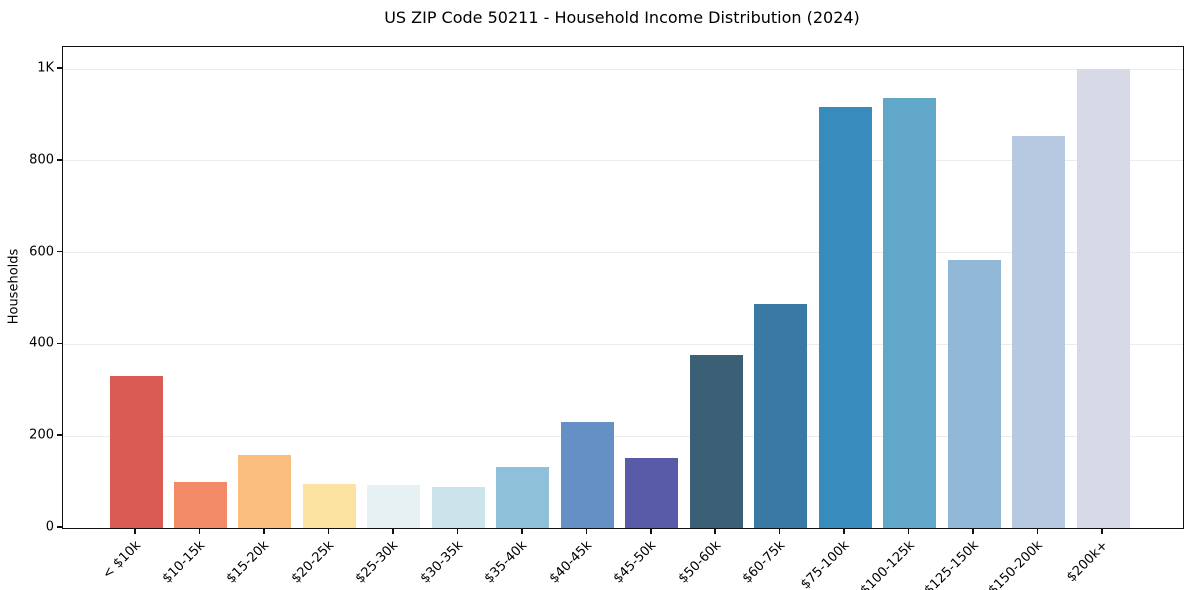 The width and height of the screenshot is (1189, 590). Describe the element at coordinates (41, 160) in the screenshot. I see `y-tick-label: 800` at that location.